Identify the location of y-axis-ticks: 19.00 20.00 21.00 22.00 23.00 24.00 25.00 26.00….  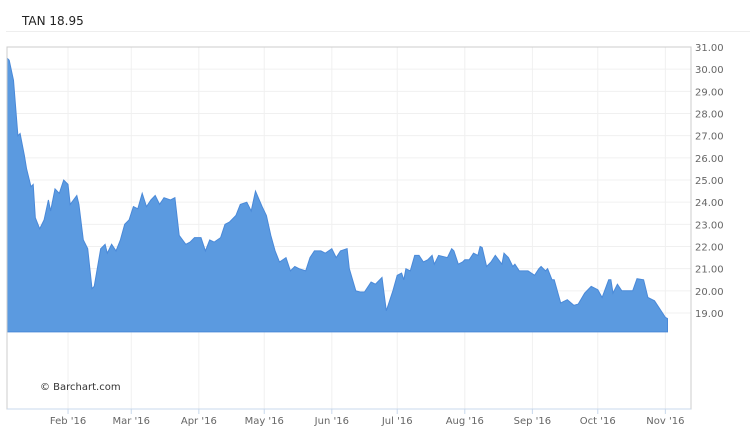
(709, 181).